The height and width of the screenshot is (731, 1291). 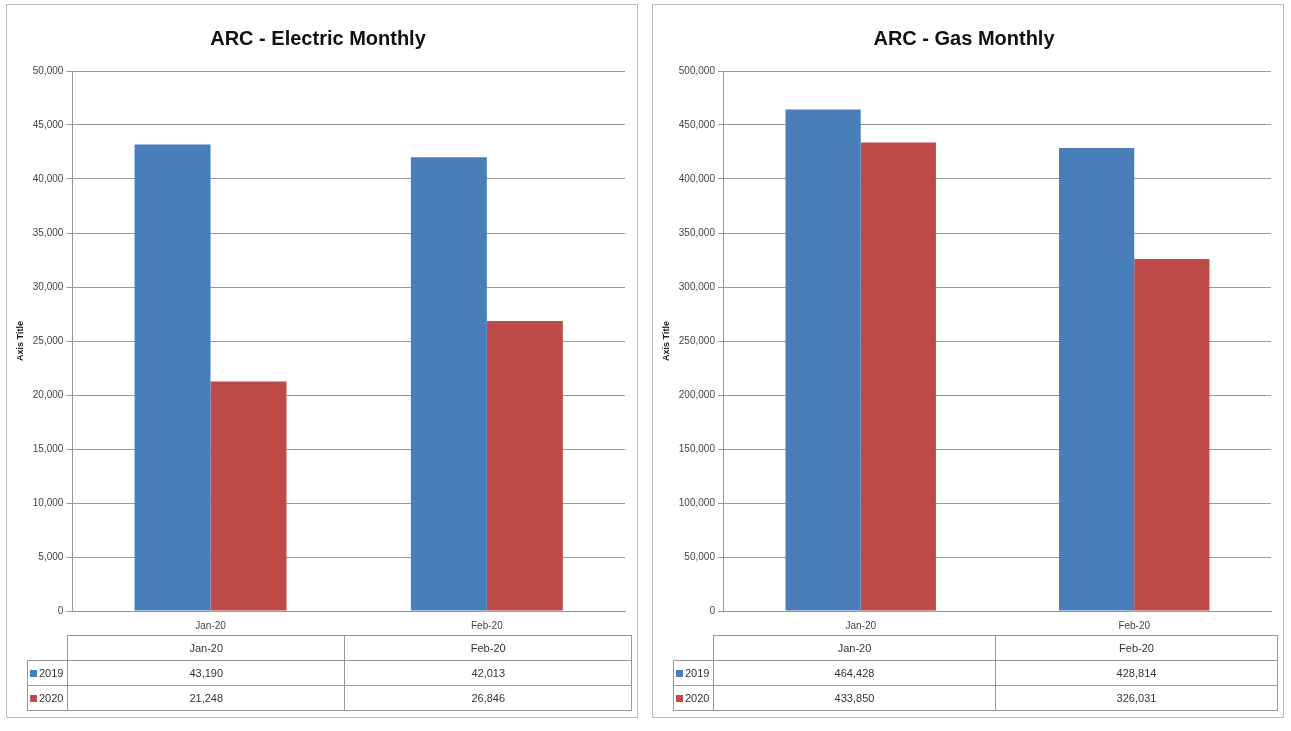 What do you see at coordinates (1136, 673) in the screenshot?
I see `data-label: 428,814` at bounding box center [1136, 673].